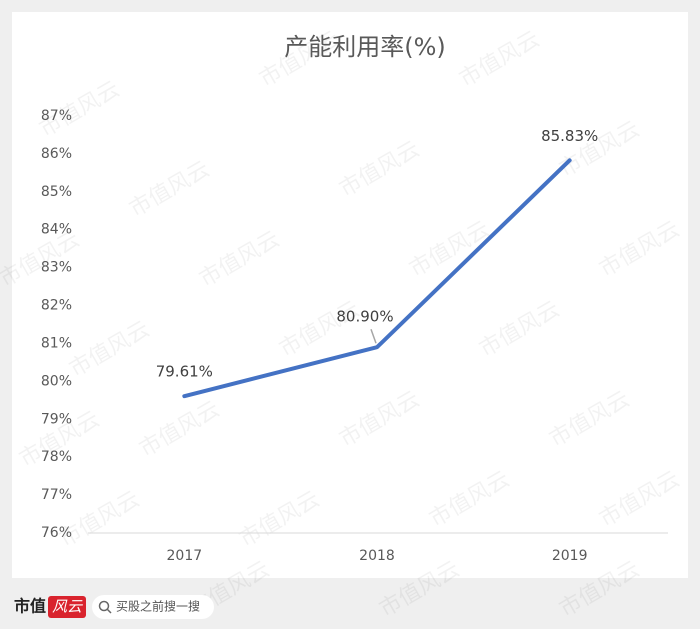 The width and height of the screenshot is (700, 629). What do you see at coordinates (185, 556) in the screenshot?
I see `x-tick-label: 2017` at bounding box center [185, 556].